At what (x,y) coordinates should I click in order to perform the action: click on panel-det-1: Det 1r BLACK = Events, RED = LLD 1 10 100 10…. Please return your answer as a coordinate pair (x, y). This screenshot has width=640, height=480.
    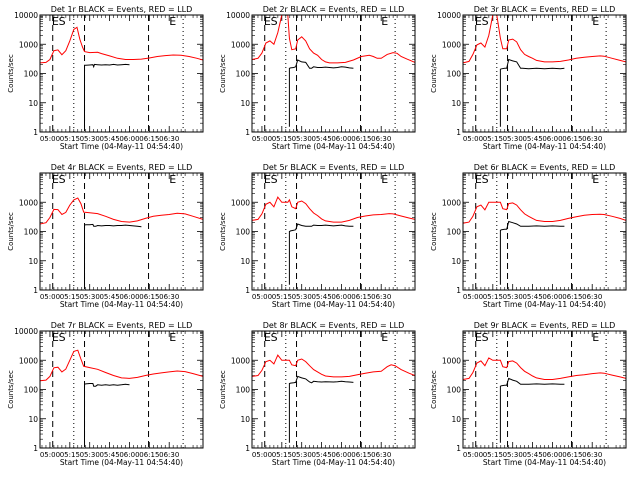
    Looking at the image, I should click on (105, 78).